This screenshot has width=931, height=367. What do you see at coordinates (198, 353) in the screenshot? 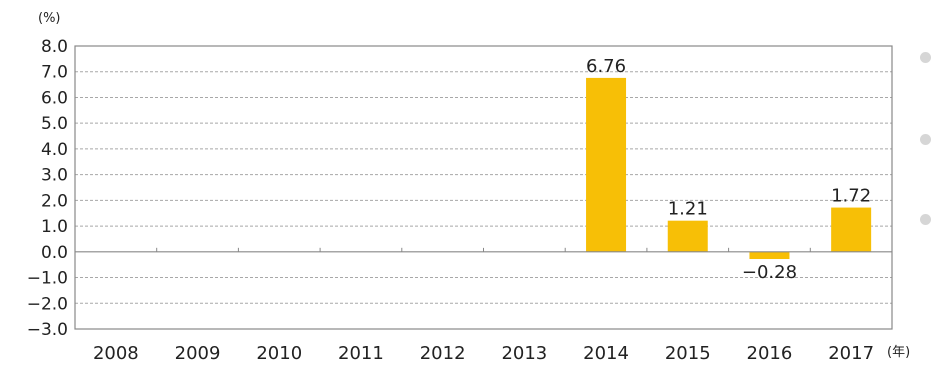
I see `x-tick-label: 2009` at bounding box center [198, 353].